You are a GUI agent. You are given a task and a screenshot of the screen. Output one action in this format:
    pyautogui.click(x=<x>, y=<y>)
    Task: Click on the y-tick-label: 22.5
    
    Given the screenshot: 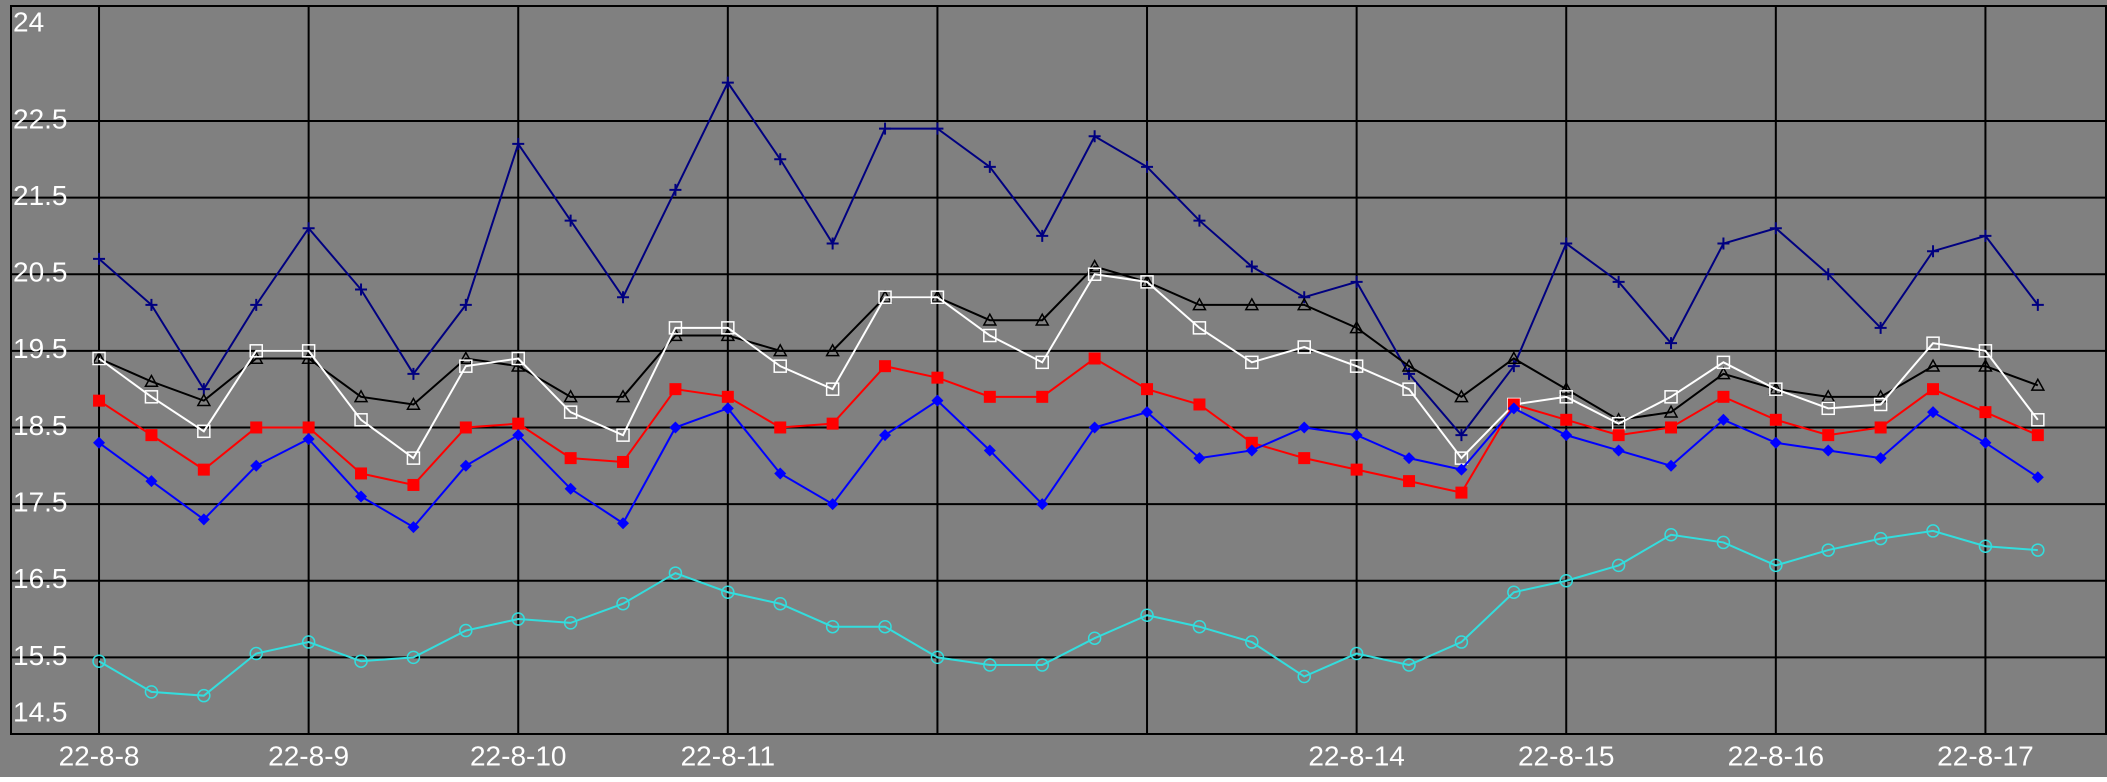 What is the action you would take?
    pyautogui.click(x=40, y=118)
    